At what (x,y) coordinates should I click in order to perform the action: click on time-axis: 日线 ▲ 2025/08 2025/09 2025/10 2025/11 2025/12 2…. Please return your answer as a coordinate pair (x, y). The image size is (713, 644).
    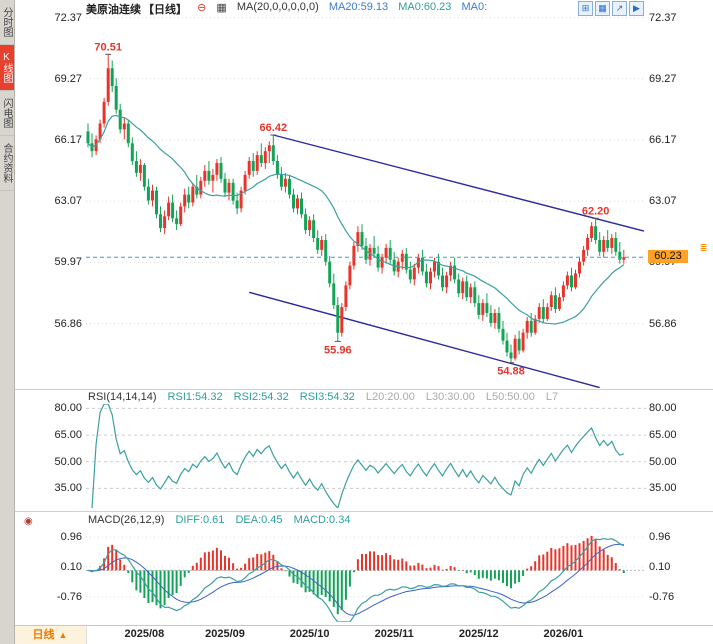
    Looking at the image, I should click on (363, 634).